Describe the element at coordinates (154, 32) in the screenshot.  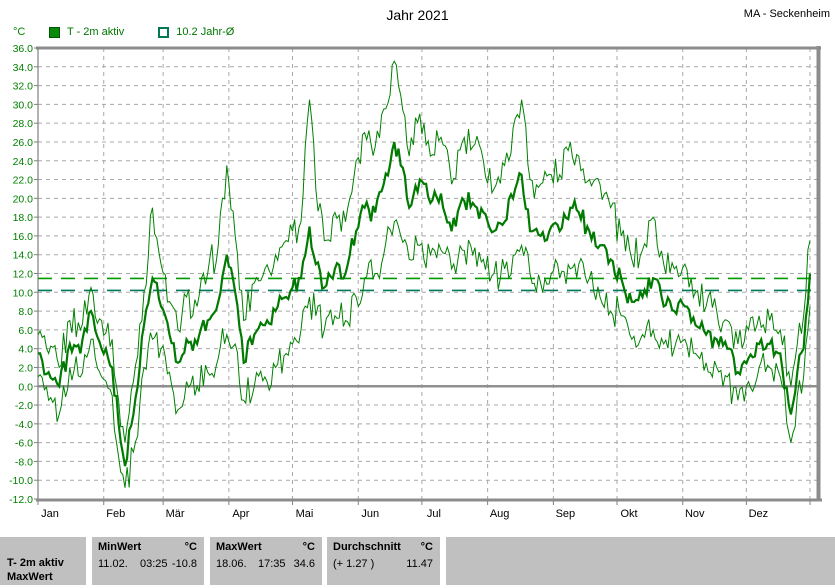
I see `chart-legend: T - 2m aktiv 10.2 Jahr-Ø` at that location.